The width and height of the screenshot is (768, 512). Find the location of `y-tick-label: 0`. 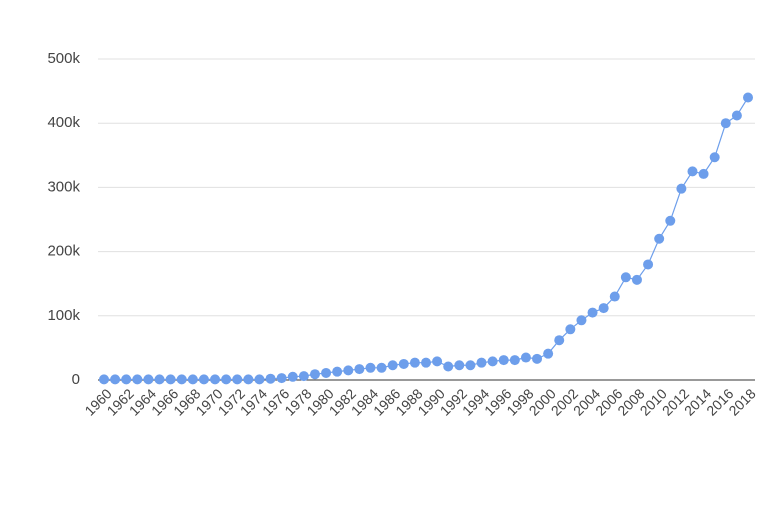

y-tick-label: 0 is located at coordinates (76, 379).